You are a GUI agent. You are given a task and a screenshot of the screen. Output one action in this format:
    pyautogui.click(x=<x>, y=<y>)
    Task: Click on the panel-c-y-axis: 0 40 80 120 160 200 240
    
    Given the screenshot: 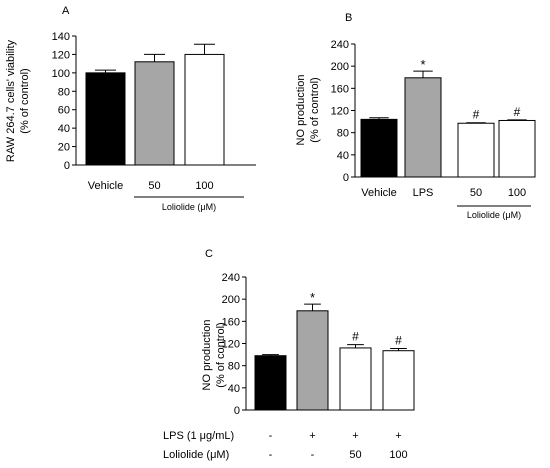 What is the action you would take?
    pyautogui.click(x=234, y=344)
    